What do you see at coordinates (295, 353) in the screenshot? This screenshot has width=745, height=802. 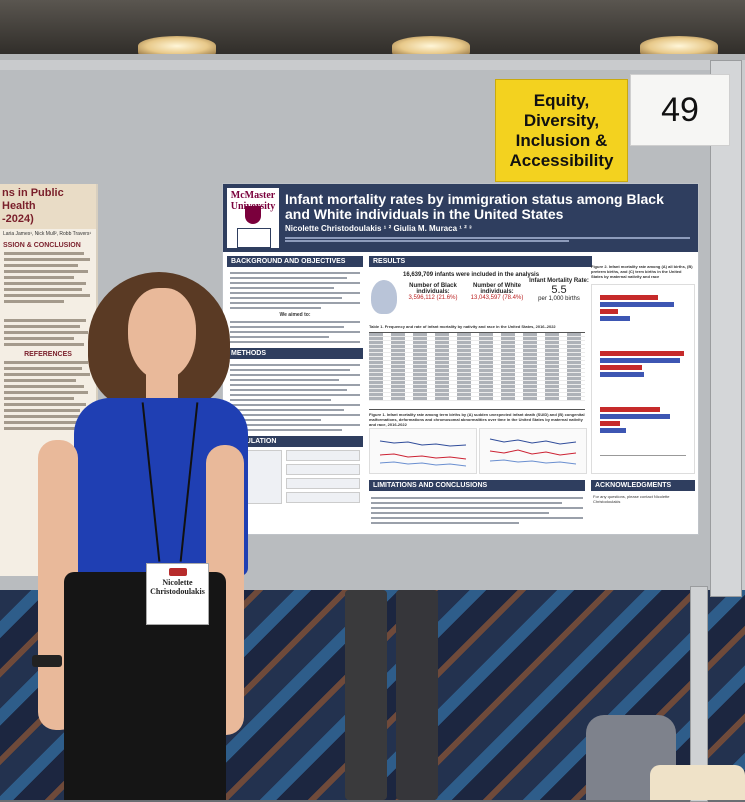 I see `section-header: METHODS` at bounding box center [295, 353].